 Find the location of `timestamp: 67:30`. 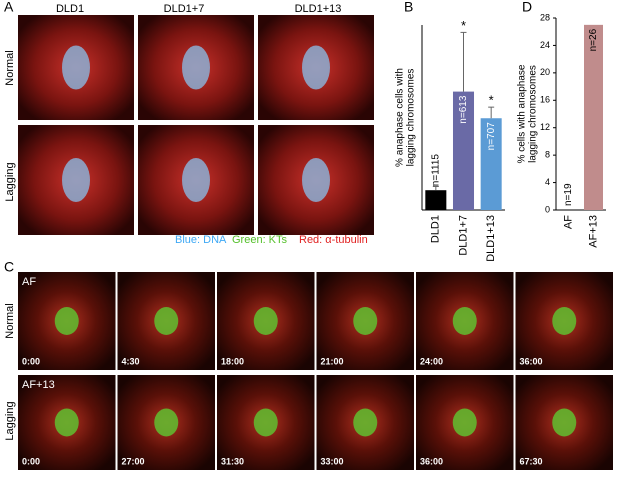

timestamp: 67:30 is located at coordinates (531, 461).